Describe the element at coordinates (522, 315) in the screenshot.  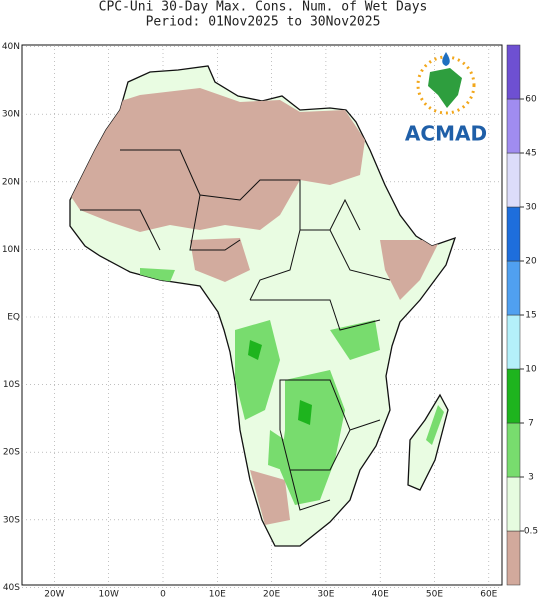
I see `colorbar: 0.5 3 7 10 15 20 30 45 60` at that location.